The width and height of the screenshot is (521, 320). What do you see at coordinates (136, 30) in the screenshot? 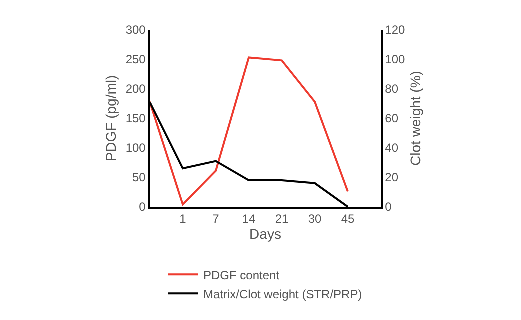
I see `y-tick-label: 300` at bounding box center [136, 30].